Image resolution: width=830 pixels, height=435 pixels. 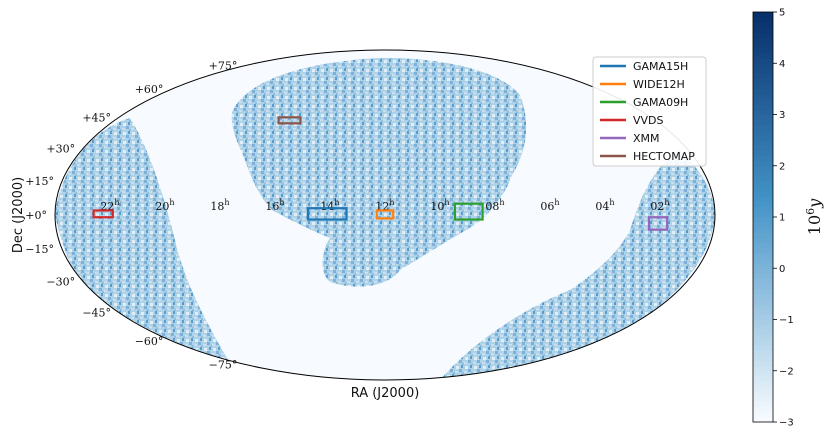 I want to click on field-box-gama15h, so click(x=327, y=214).